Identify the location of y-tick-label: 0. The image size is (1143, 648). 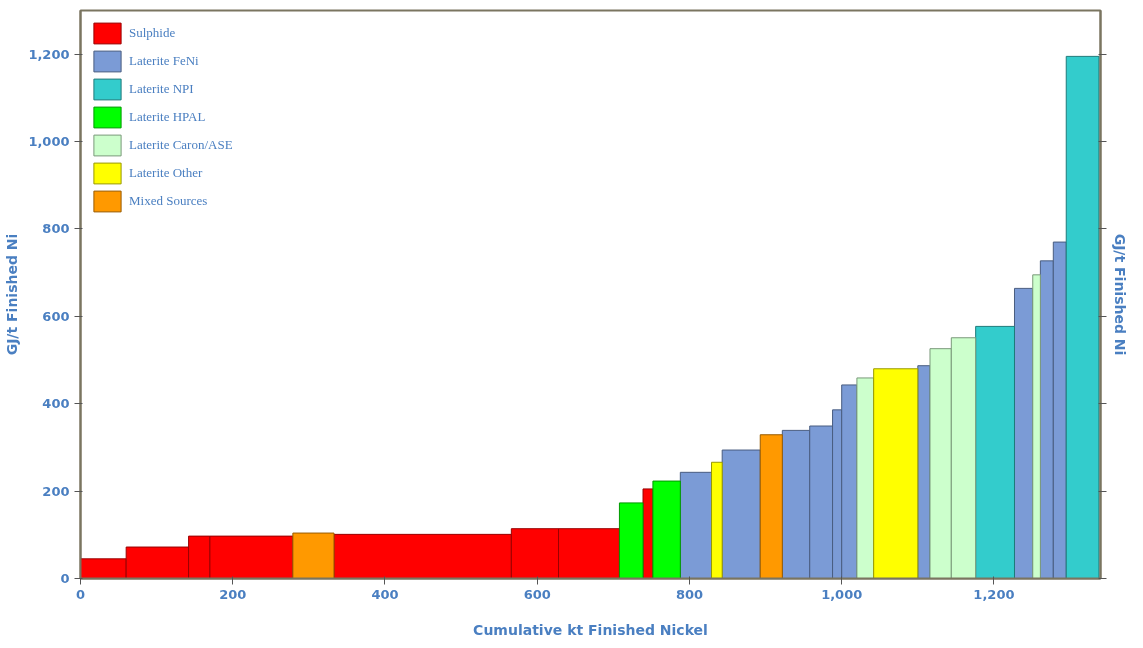
(65, 578).